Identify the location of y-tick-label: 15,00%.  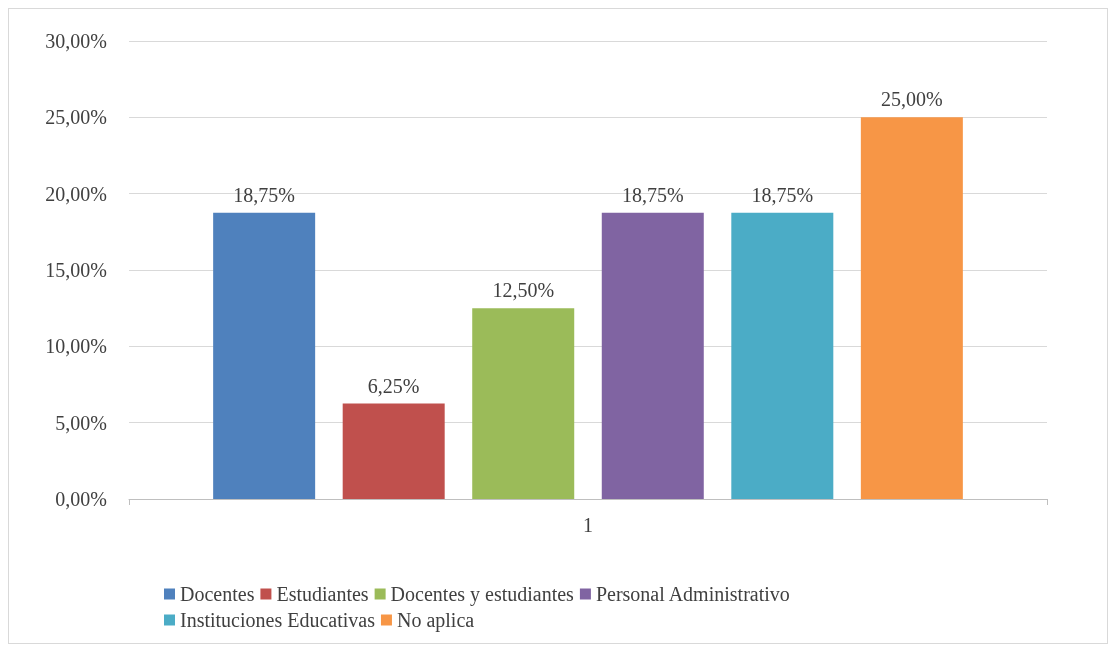
(76, 270).